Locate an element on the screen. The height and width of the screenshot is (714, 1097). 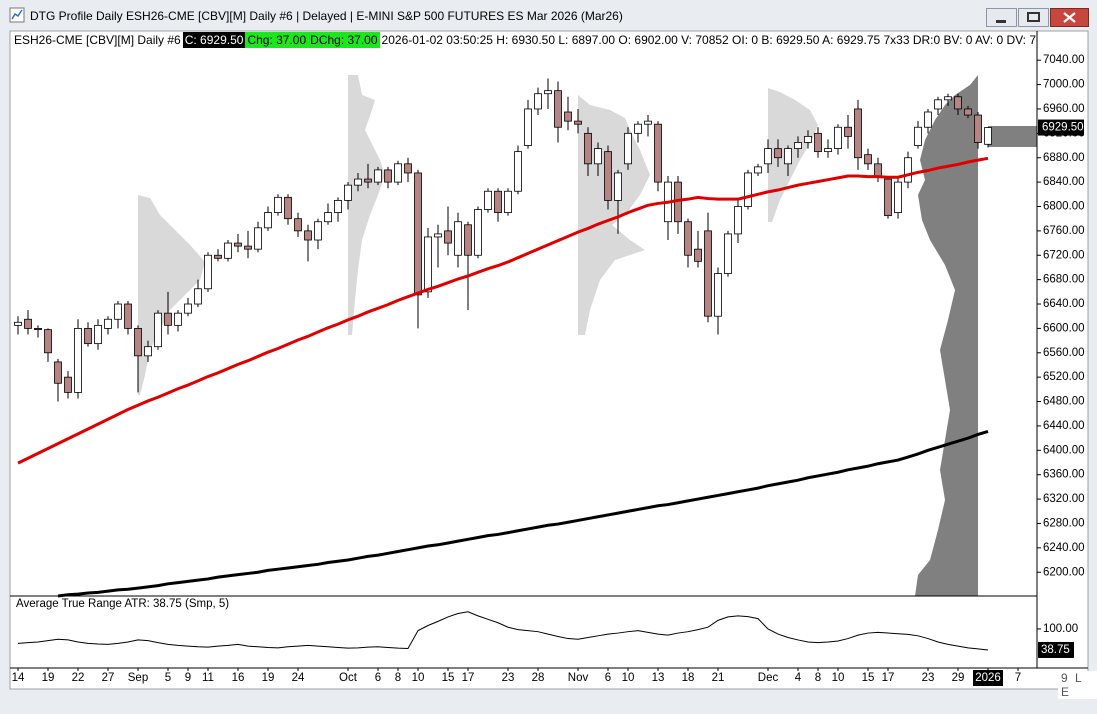
x-tick-label: 14 is located at coordinates (18, 678).